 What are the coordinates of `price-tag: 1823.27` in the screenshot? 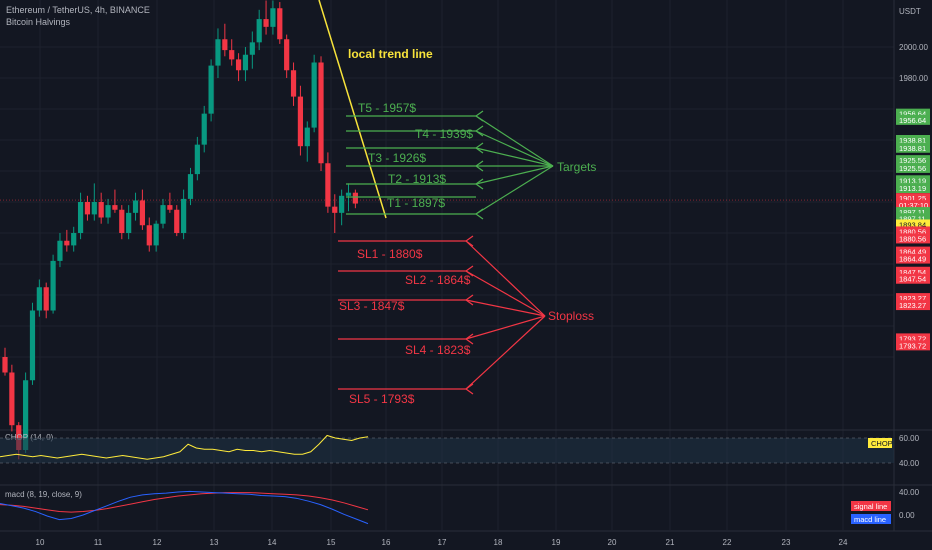 It's located at (913, 298).